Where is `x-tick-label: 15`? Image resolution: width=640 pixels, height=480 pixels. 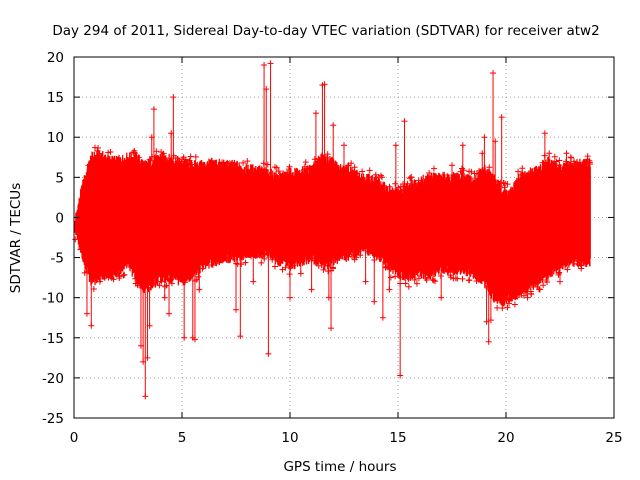 x-tick-label: 15 is located at coordinates (397, 438).